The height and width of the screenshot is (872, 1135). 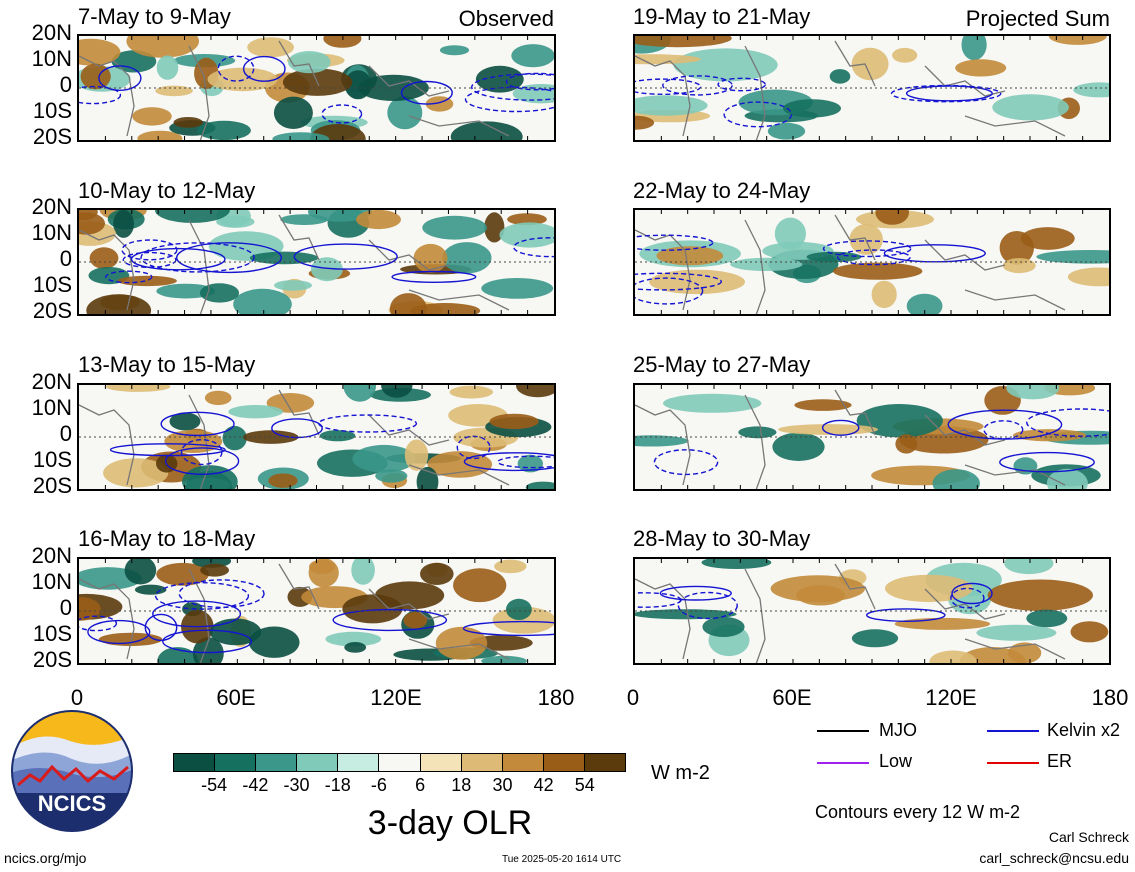 What do you see at coordinates (1110, 697) in the screenshot?
I see `lon-label-right-180: 180` at bounding box center [1110, 697].